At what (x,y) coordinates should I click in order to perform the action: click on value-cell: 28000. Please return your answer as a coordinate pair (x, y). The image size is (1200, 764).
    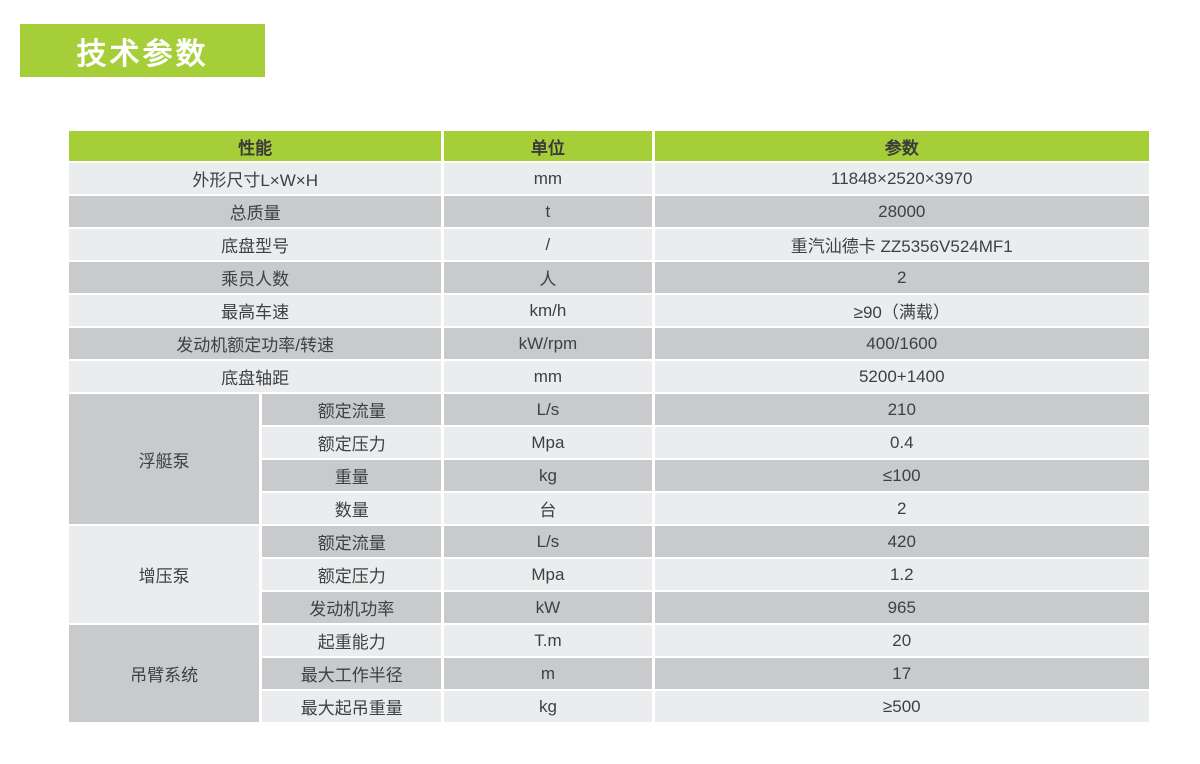
    Looking at the image, I should click on (901, 211).